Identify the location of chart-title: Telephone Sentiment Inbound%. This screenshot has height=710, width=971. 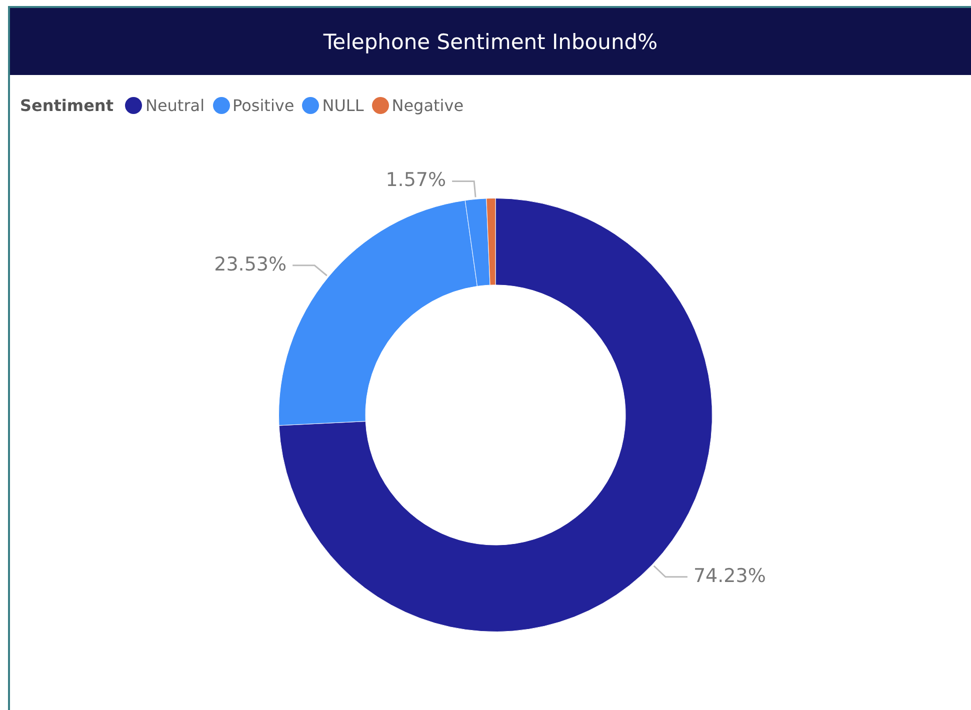
(490, 41).